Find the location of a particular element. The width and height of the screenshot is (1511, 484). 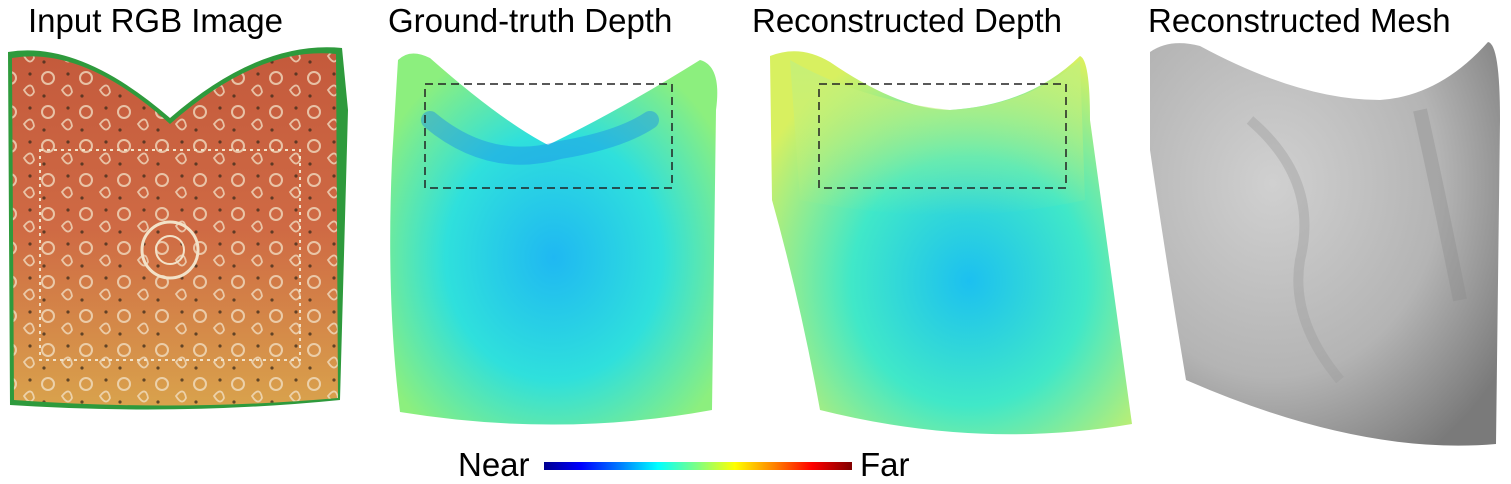

panel-title-input-rgb: Input RGB Image is located at coordinates (155, 20).